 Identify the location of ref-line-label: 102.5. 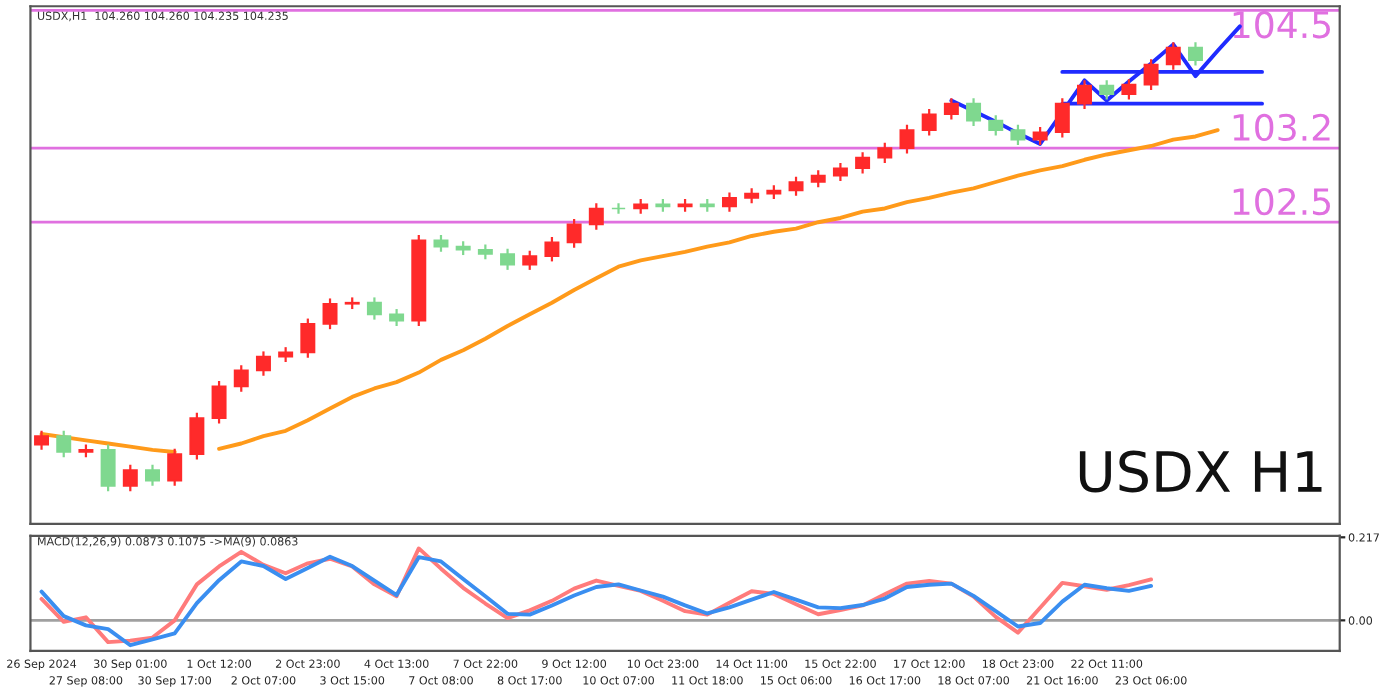
(1282, 201).